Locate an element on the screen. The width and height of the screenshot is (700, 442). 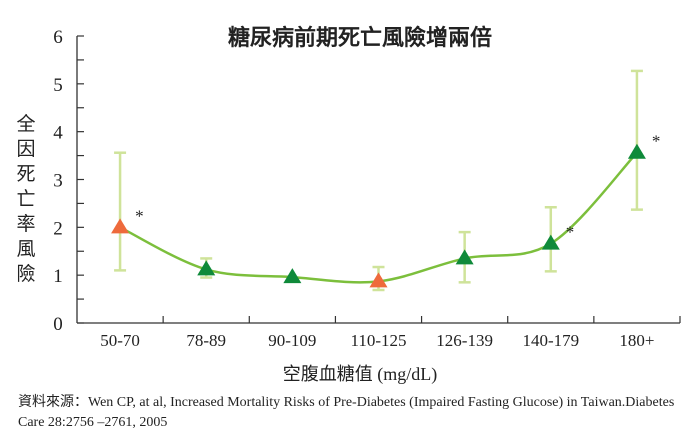
x-tick-label: 126-139 is located at coordinates (464, 340).